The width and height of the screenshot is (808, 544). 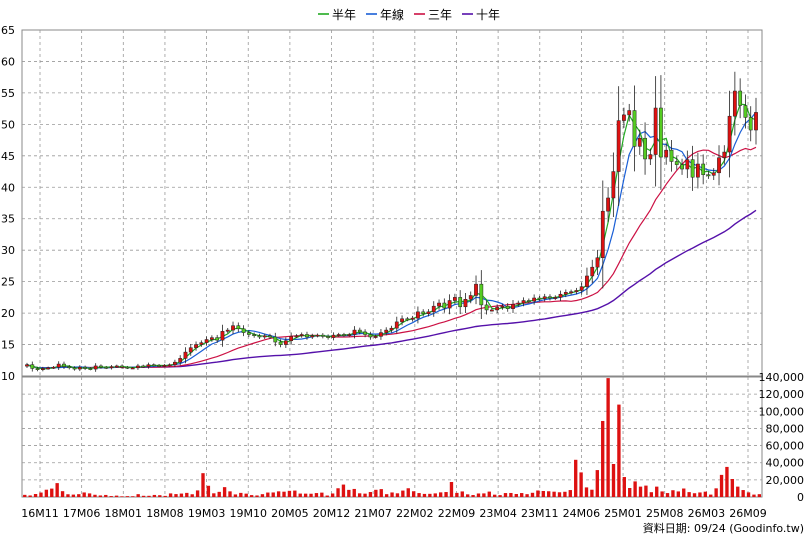 What do you see at coordinates (440, 15) in the screenshot?
I see `legend-label: 三年` at bounding box center [440, 15].